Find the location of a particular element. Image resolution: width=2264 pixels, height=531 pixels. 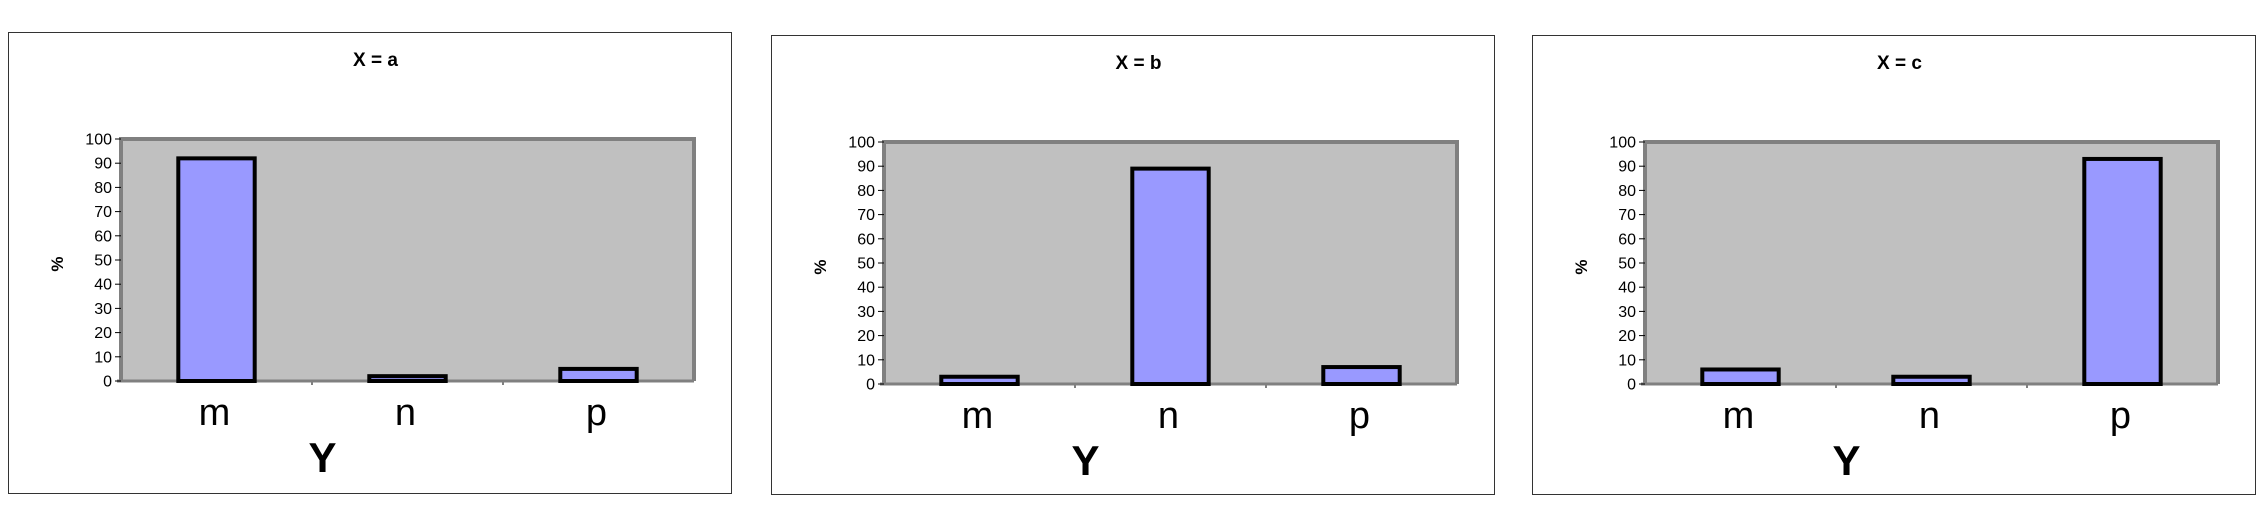

chart-title: X = c is located at coordinates (1899, 63).